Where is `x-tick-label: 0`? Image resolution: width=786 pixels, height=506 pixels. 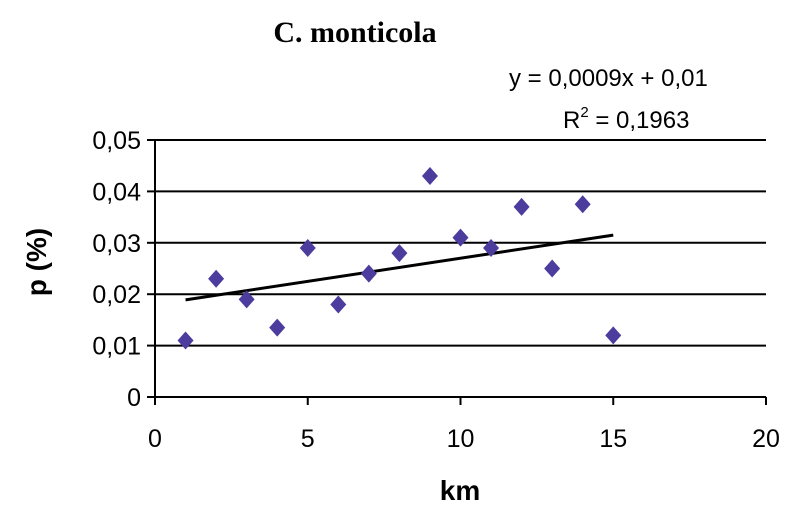
x-tick-label: 0 is located at coordinates (155, 439).